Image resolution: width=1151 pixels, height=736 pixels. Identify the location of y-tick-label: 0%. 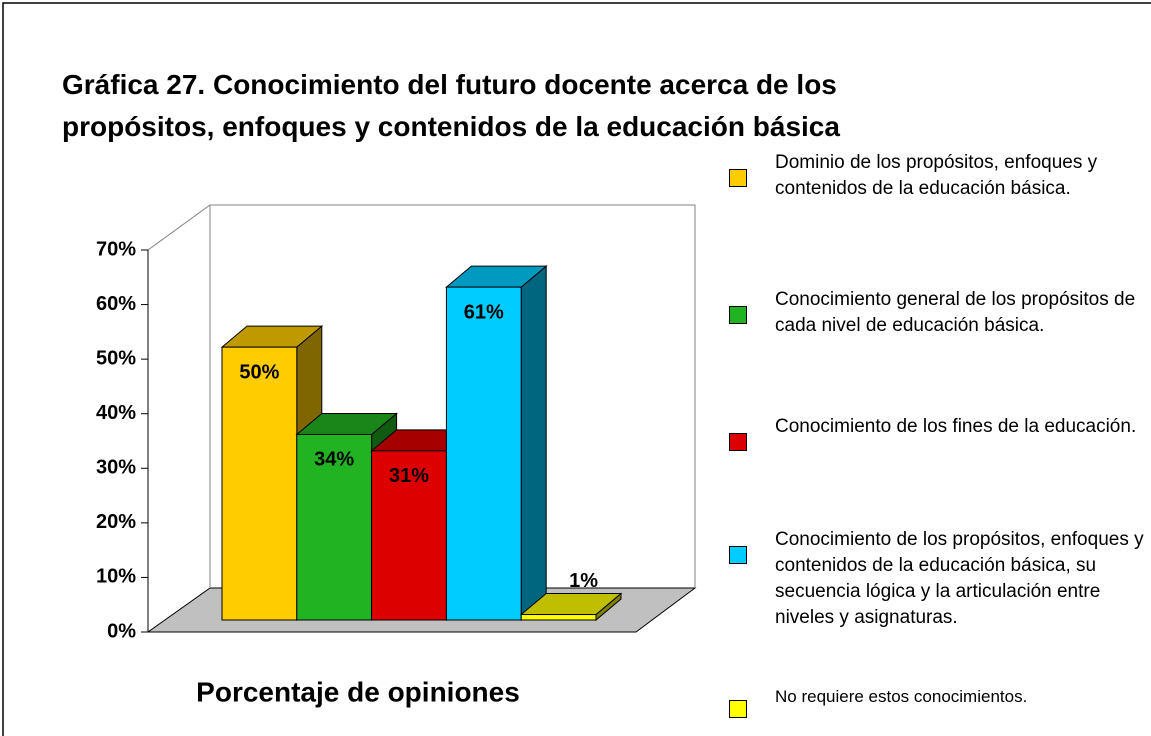
(121, 631).